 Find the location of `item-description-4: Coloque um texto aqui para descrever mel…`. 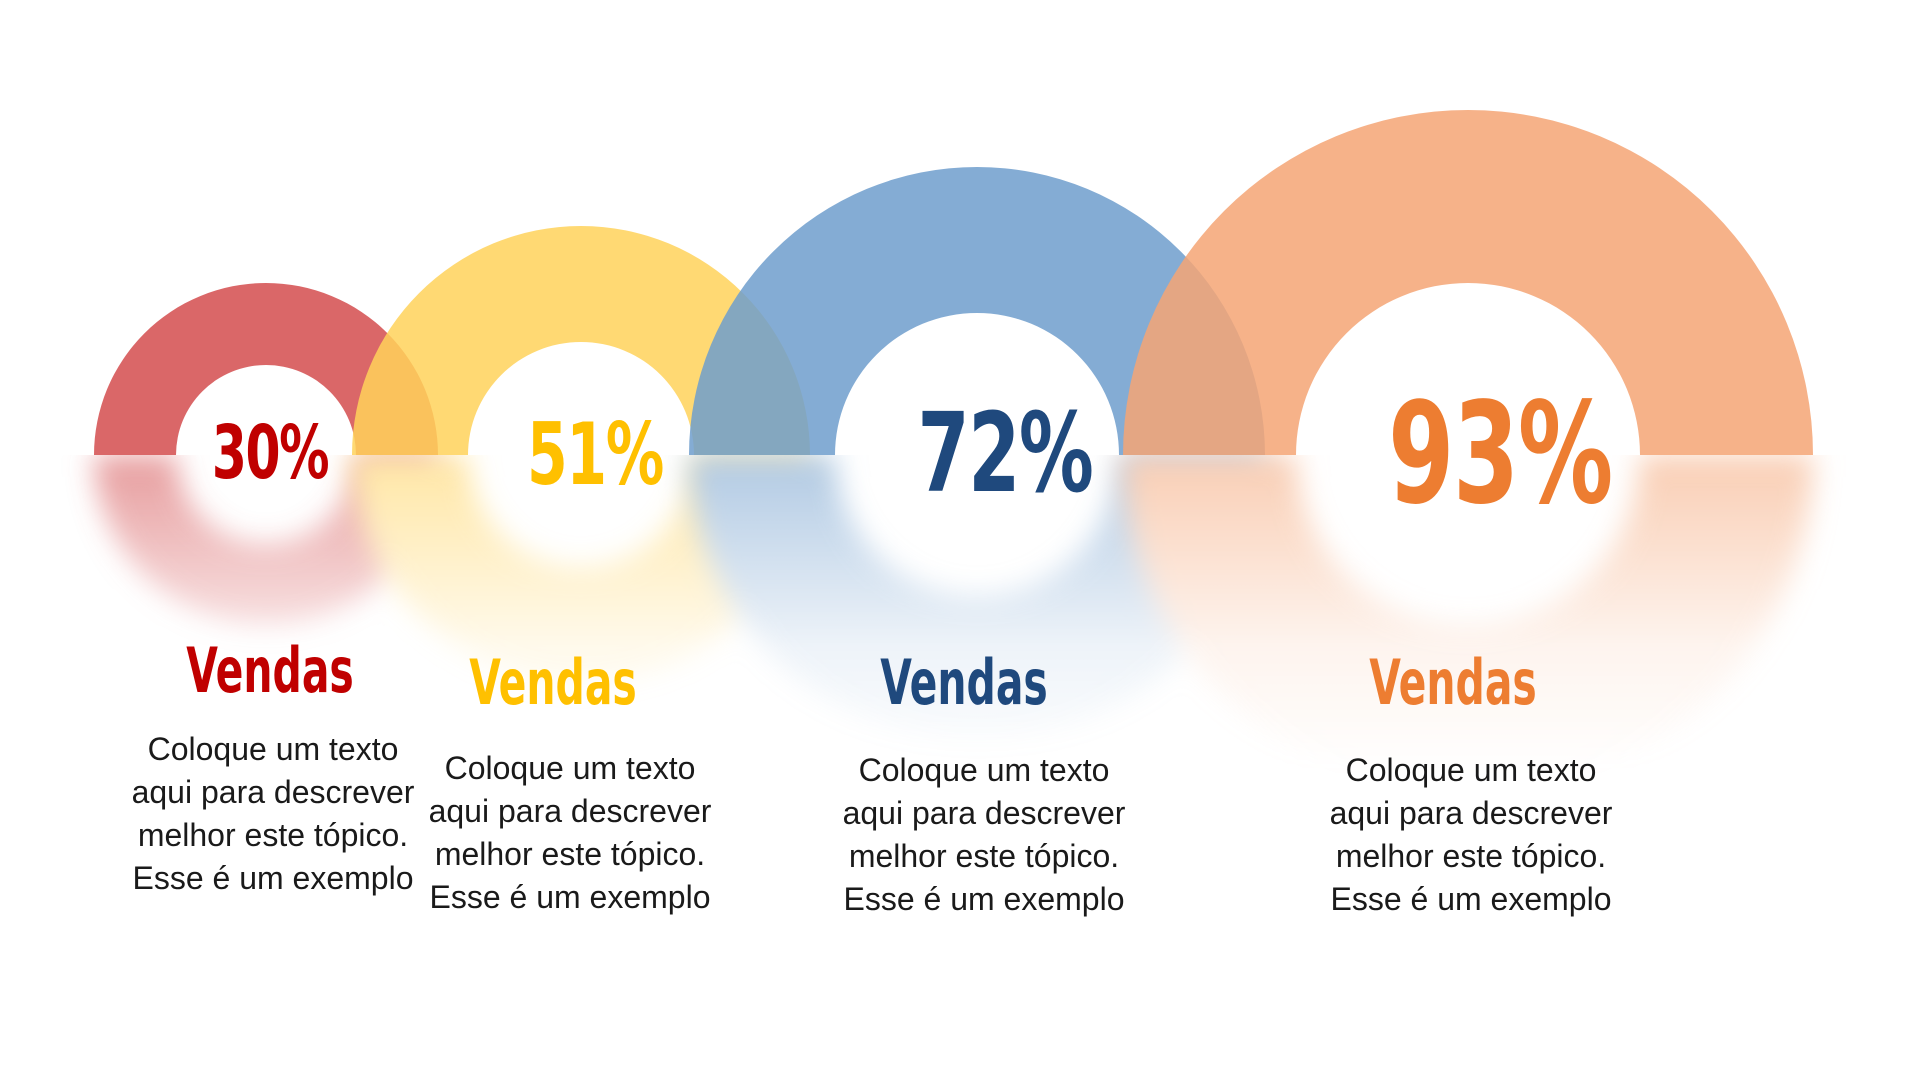

item-description-4: Coloque um texto aqui para descrever mel… is located at coordinates (1471, 834).